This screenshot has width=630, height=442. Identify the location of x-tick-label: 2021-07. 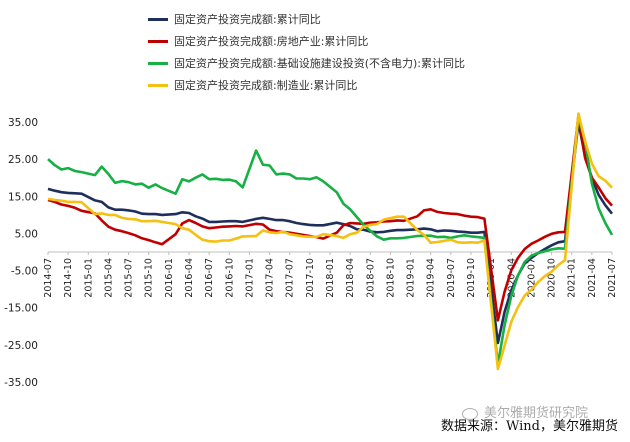
(612, 278).